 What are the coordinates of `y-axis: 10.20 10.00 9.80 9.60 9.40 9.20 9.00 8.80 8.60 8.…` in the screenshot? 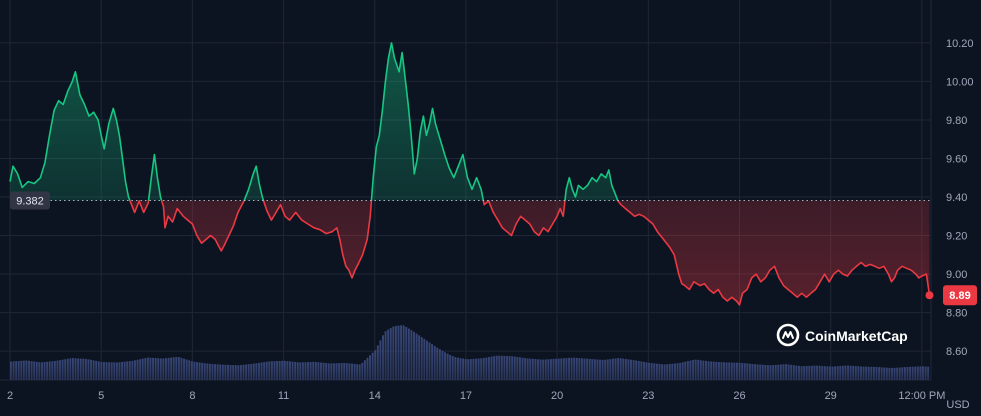 It's located at (951, 198).